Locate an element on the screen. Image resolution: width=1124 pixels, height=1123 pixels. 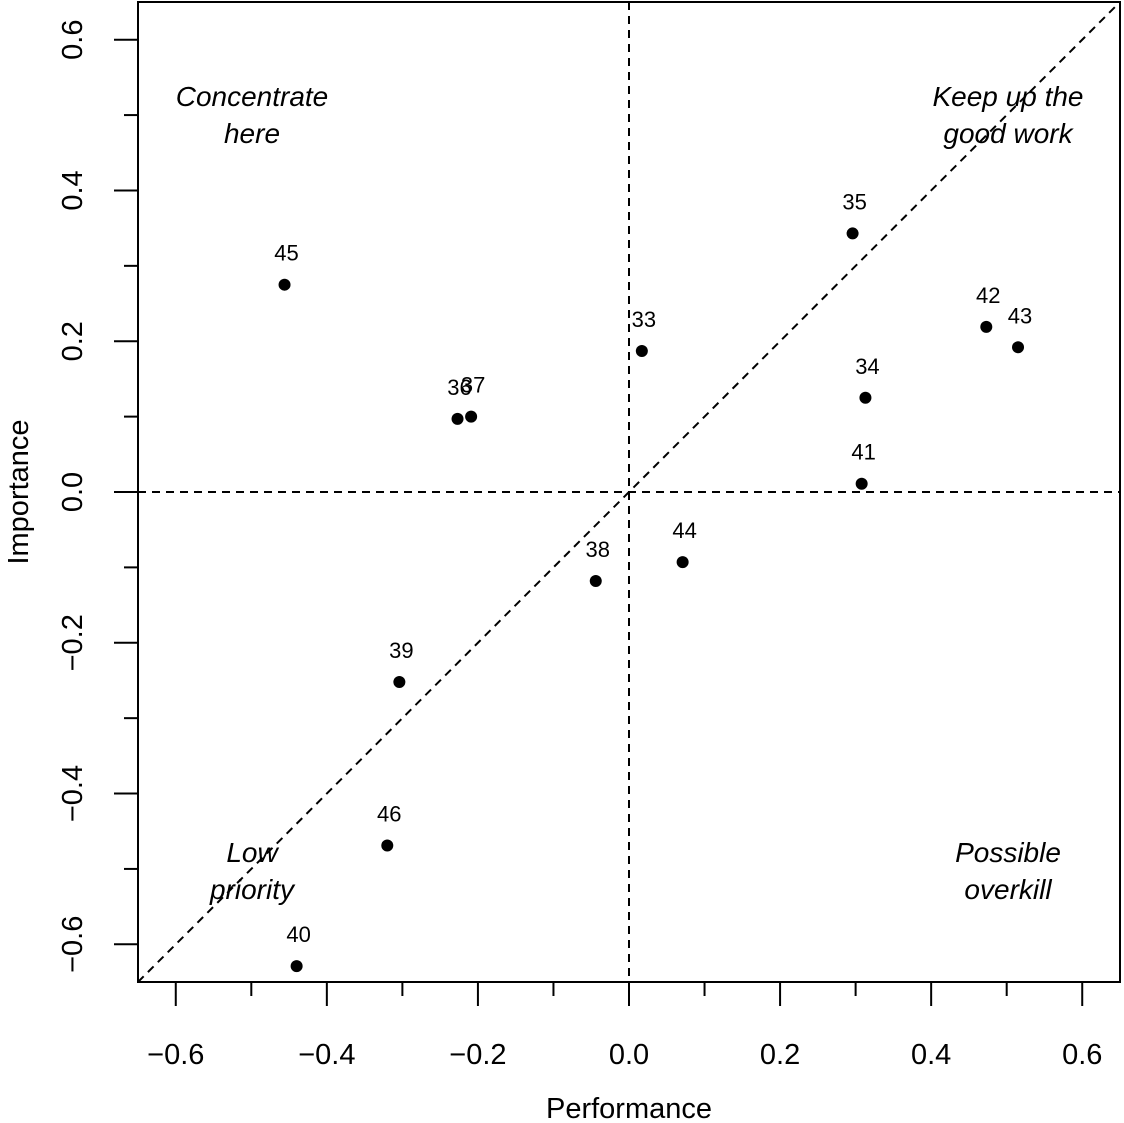
point-label: 39 is located at coordinates (401, 650).